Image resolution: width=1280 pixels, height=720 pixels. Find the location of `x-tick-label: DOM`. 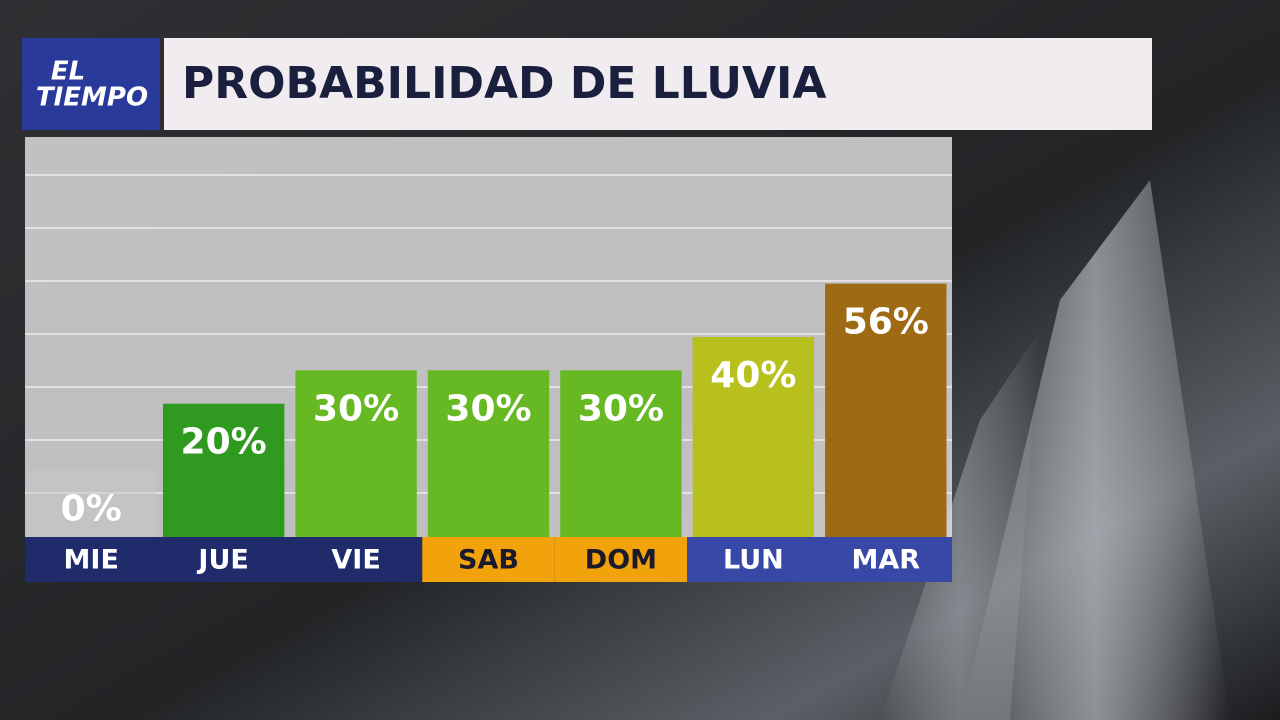

x-tick-label: DOM is located at coordinates (621, 560).